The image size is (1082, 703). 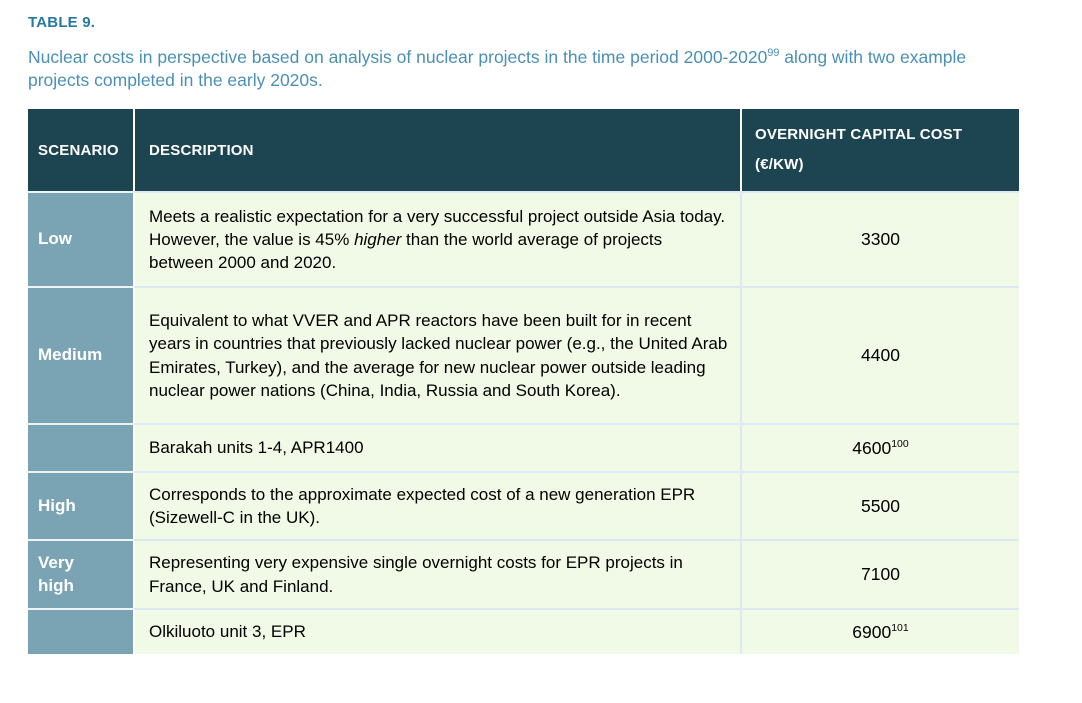 I want to click on cost-value: 5500, so click(x=880, y=505).